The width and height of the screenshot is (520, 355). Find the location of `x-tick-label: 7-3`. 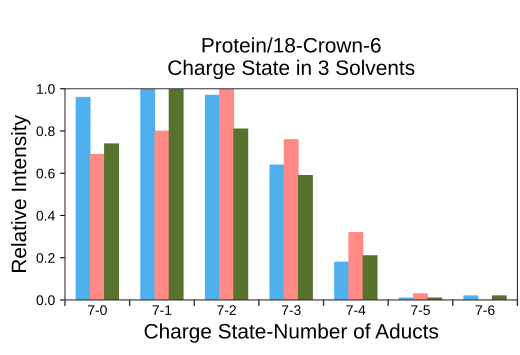

x-tick-label: 7-3 is located at coordinates (291, 310).